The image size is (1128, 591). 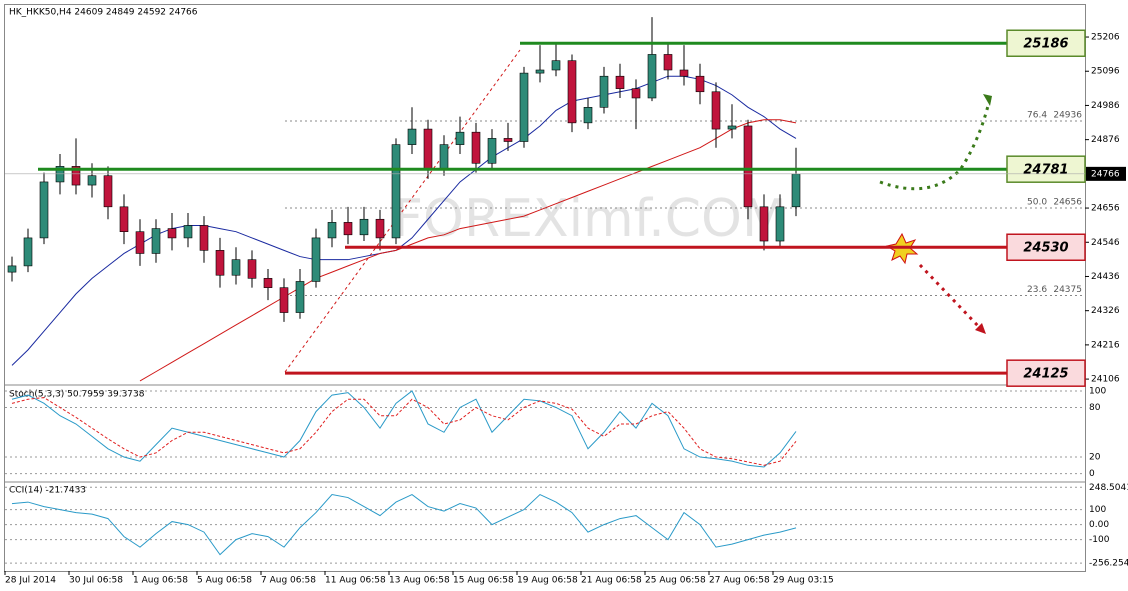 I want to click on level-label: 24530, so click(x=1045, y=248).